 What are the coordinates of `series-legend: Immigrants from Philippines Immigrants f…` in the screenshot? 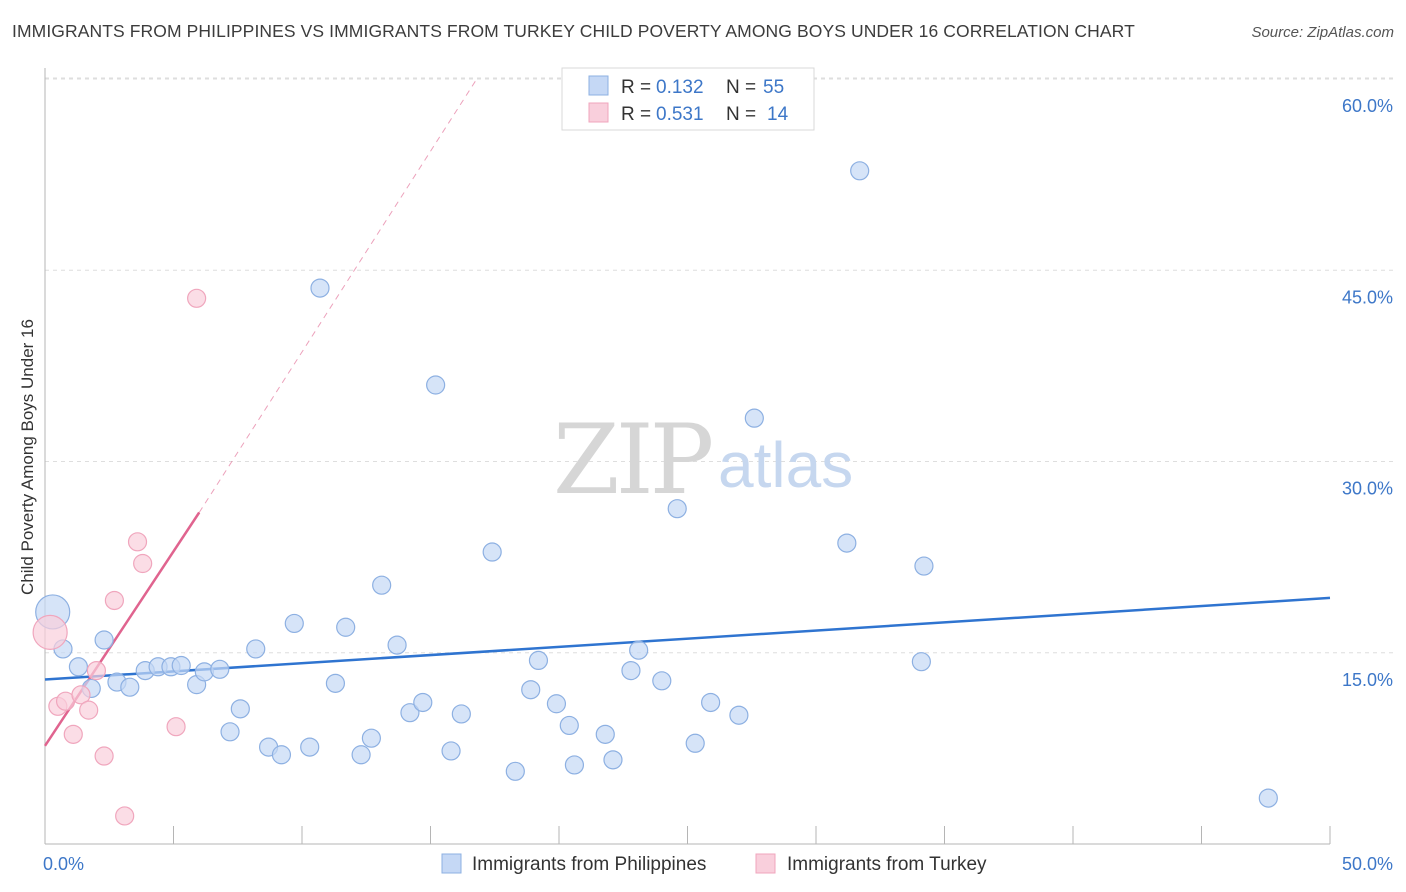 It's located at (714, 864).